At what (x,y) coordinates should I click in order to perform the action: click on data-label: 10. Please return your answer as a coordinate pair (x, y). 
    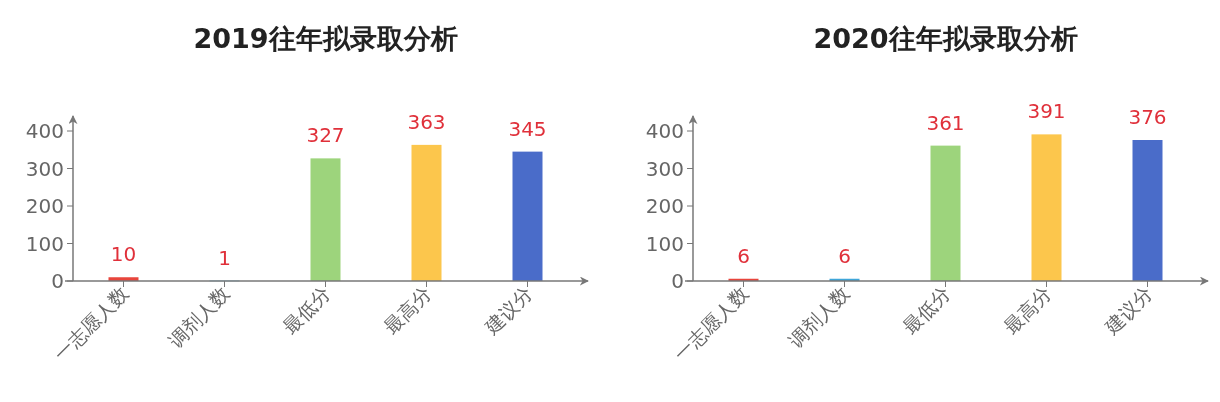
    Looking at the image, I should click on (123, 254).